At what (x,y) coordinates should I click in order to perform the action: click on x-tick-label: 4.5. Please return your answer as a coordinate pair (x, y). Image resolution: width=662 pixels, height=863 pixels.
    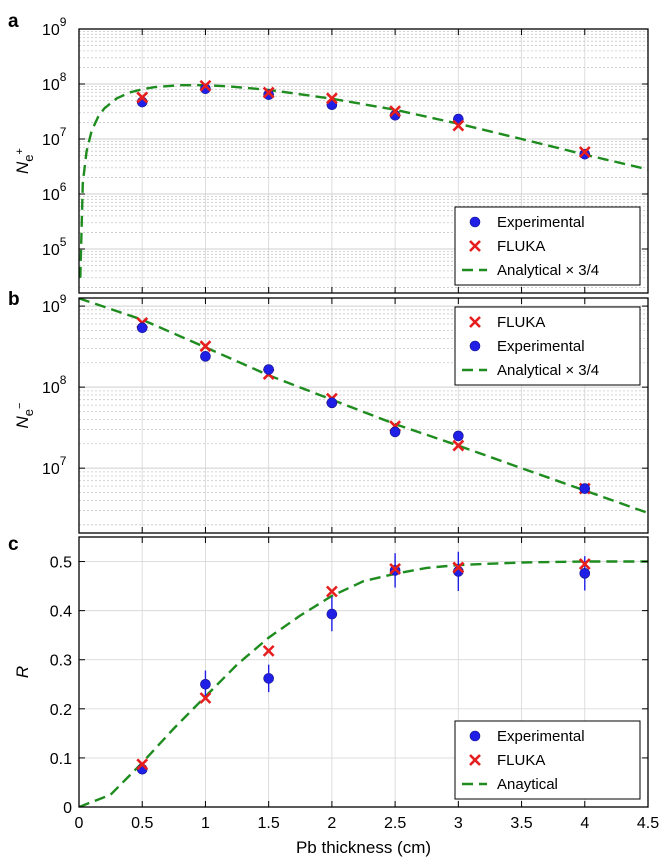
    Looking at the image, I should click on (648, 823).